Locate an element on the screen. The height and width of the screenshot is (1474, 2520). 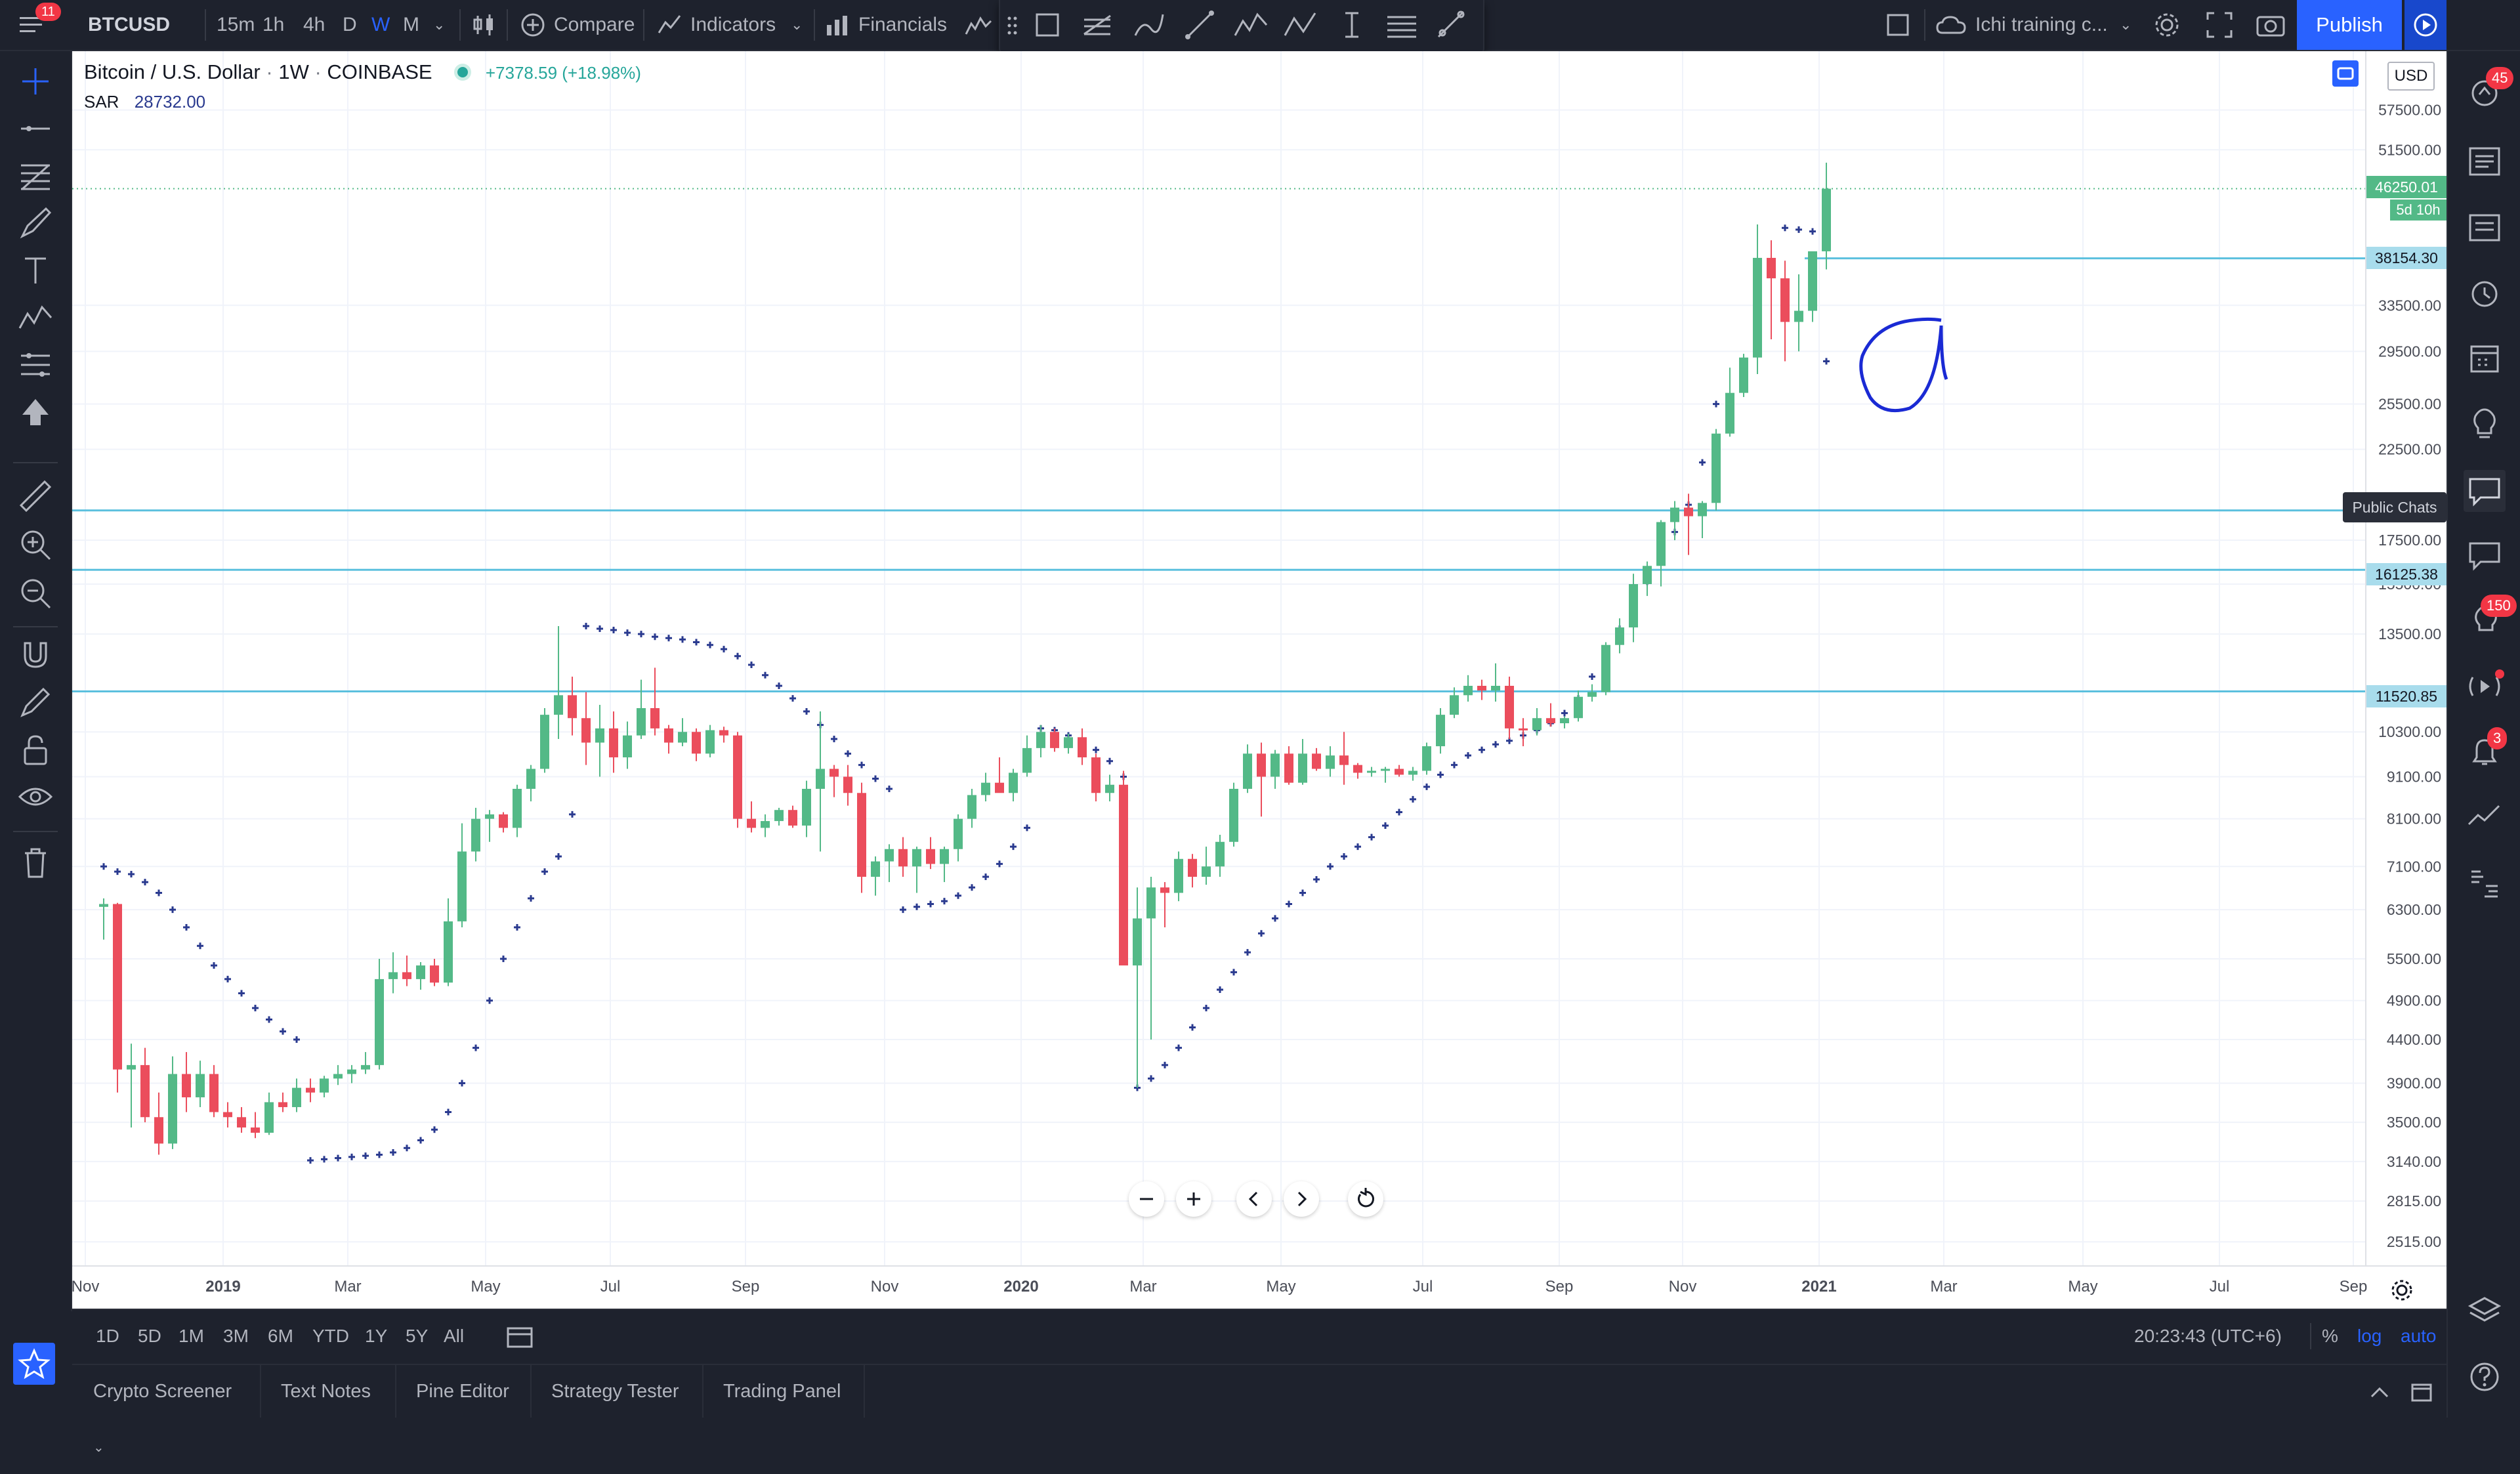
brush-tool is located at coordinates (1148, 25).